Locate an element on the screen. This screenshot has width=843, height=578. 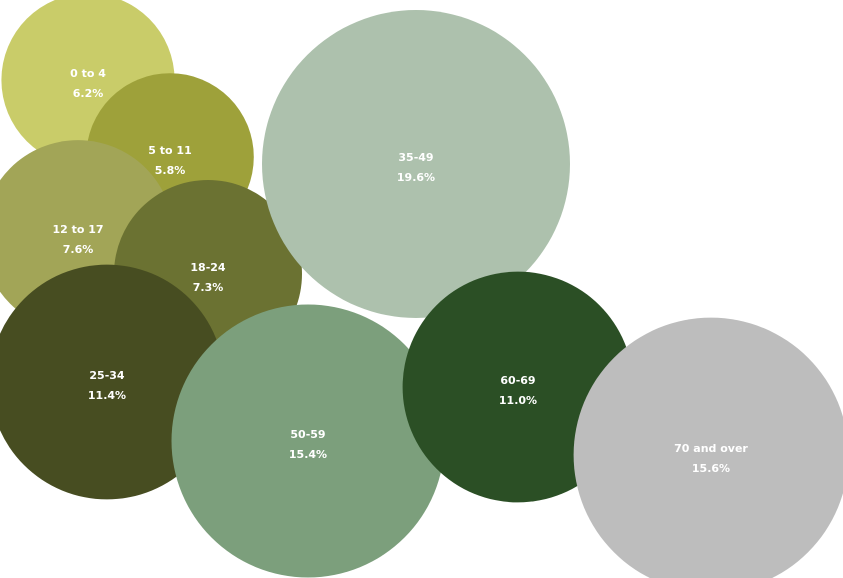
bubble-70-and-over: 70 and over 15.6% is located at coordinates (708, 447).